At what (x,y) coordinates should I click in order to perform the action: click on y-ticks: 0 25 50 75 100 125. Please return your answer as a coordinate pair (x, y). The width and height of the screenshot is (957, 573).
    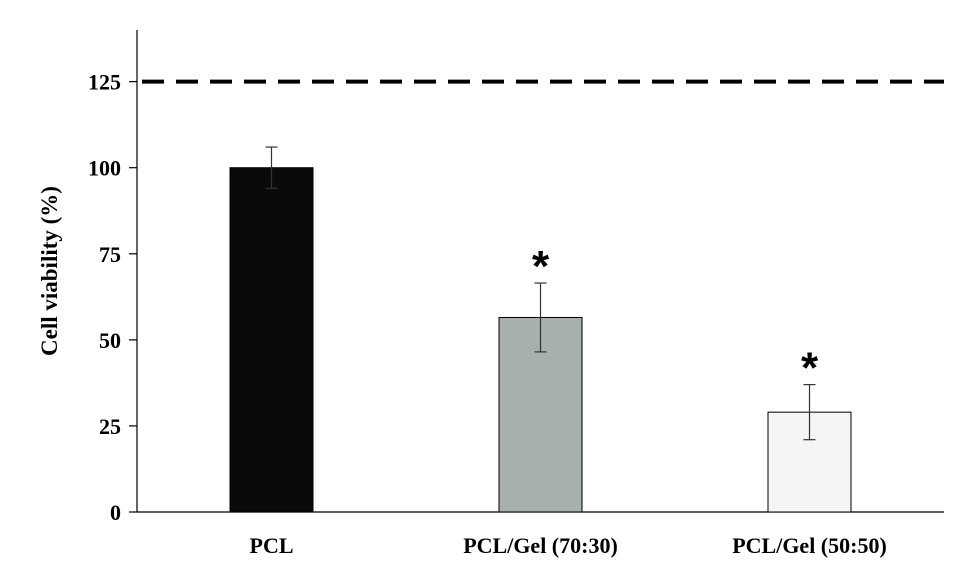
    Looking at the image, I should click on (112, 297).